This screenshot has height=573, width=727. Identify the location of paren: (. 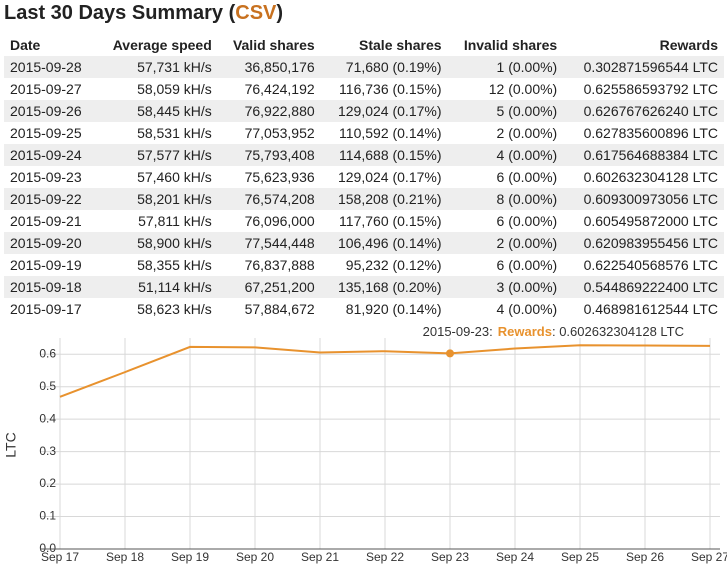
(232, 13).